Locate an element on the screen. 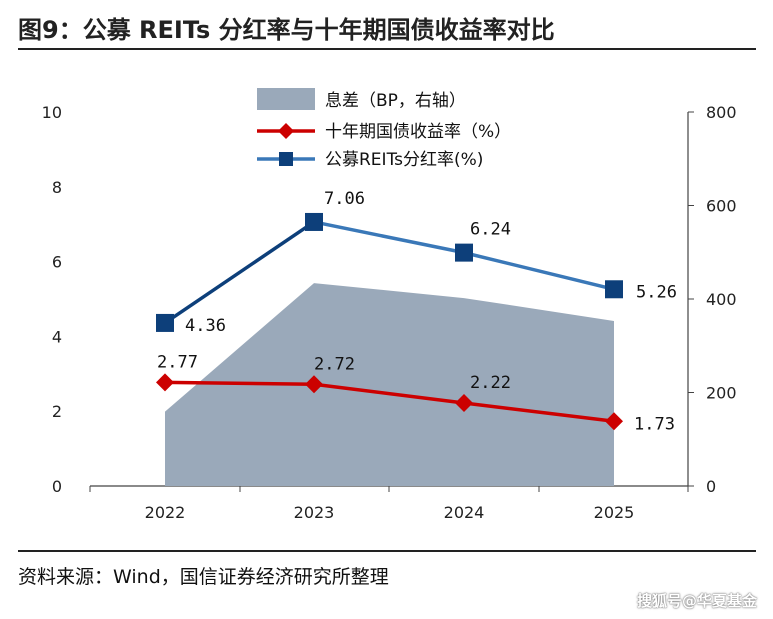 The width and height of the screenshot is (773, 619). reits-yield-data-label: 5.26 is located at coordinates (656, 292).